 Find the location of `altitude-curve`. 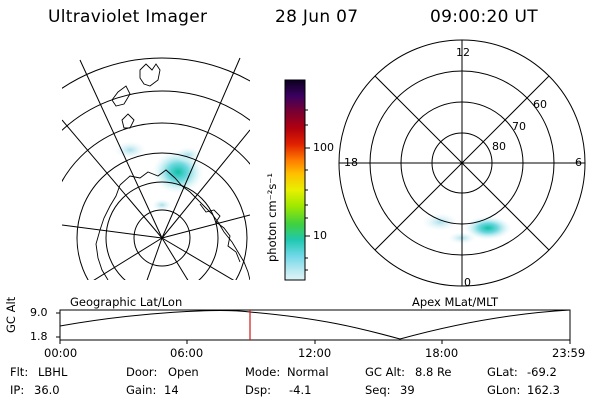

altitude-curve is located at coordinates (315, 324).